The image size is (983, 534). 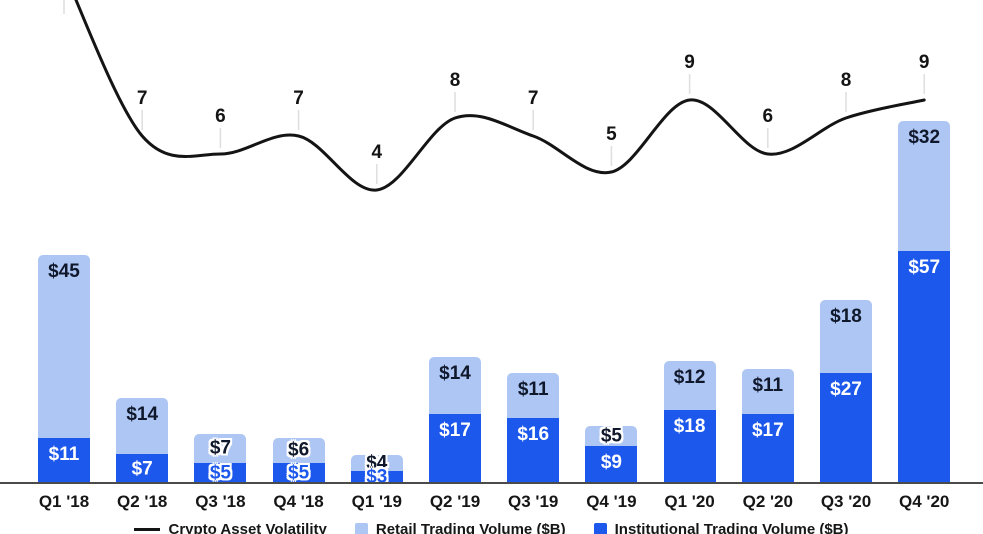 I want to click on legend-label: Institutional Trading Volume ($B), so click(x=731, y=527).